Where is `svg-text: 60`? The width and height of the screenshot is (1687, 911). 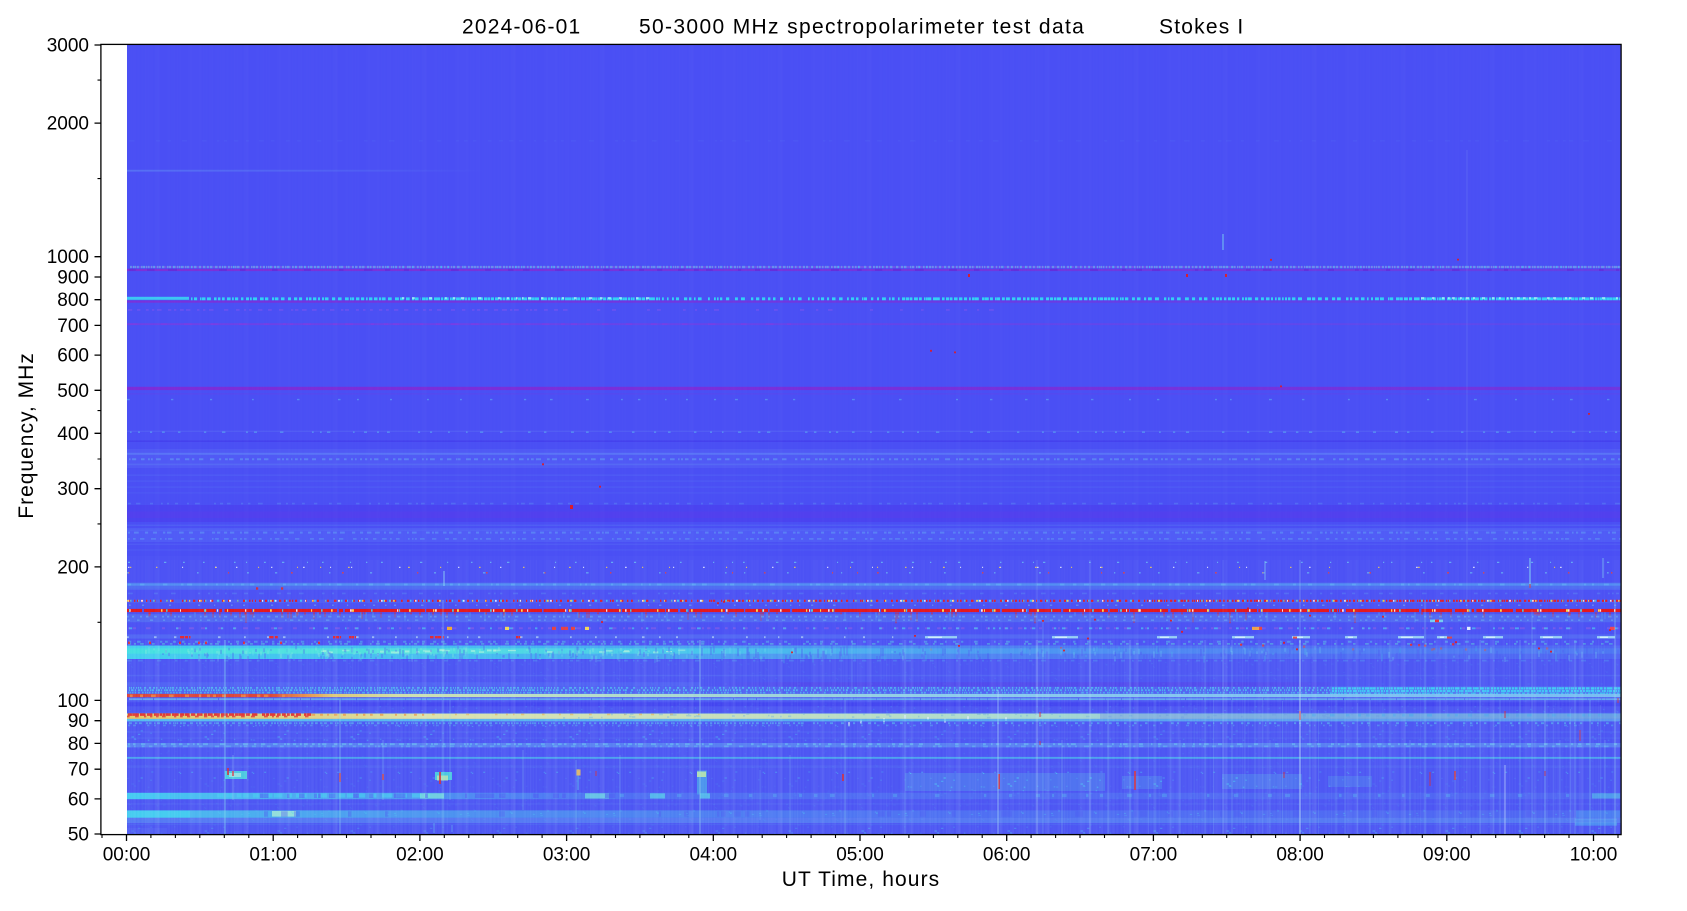 svg-text: 60 is located at coordinates (78, 799).